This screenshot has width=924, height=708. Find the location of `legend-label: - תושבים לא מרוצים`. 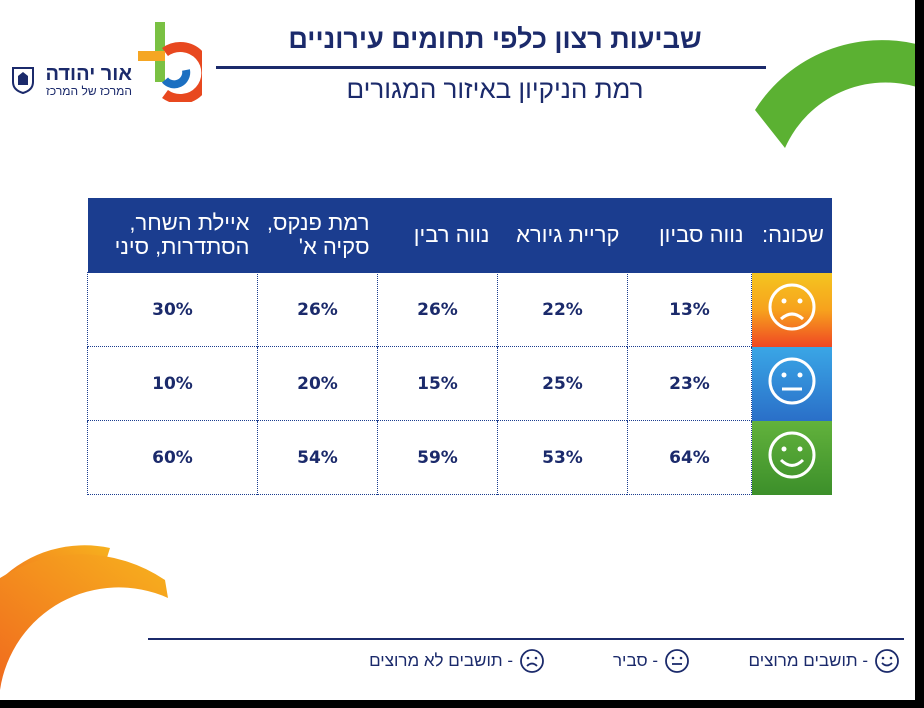

legend-label: - תושבים לא מרוצים is located at coordinates (441, 660).